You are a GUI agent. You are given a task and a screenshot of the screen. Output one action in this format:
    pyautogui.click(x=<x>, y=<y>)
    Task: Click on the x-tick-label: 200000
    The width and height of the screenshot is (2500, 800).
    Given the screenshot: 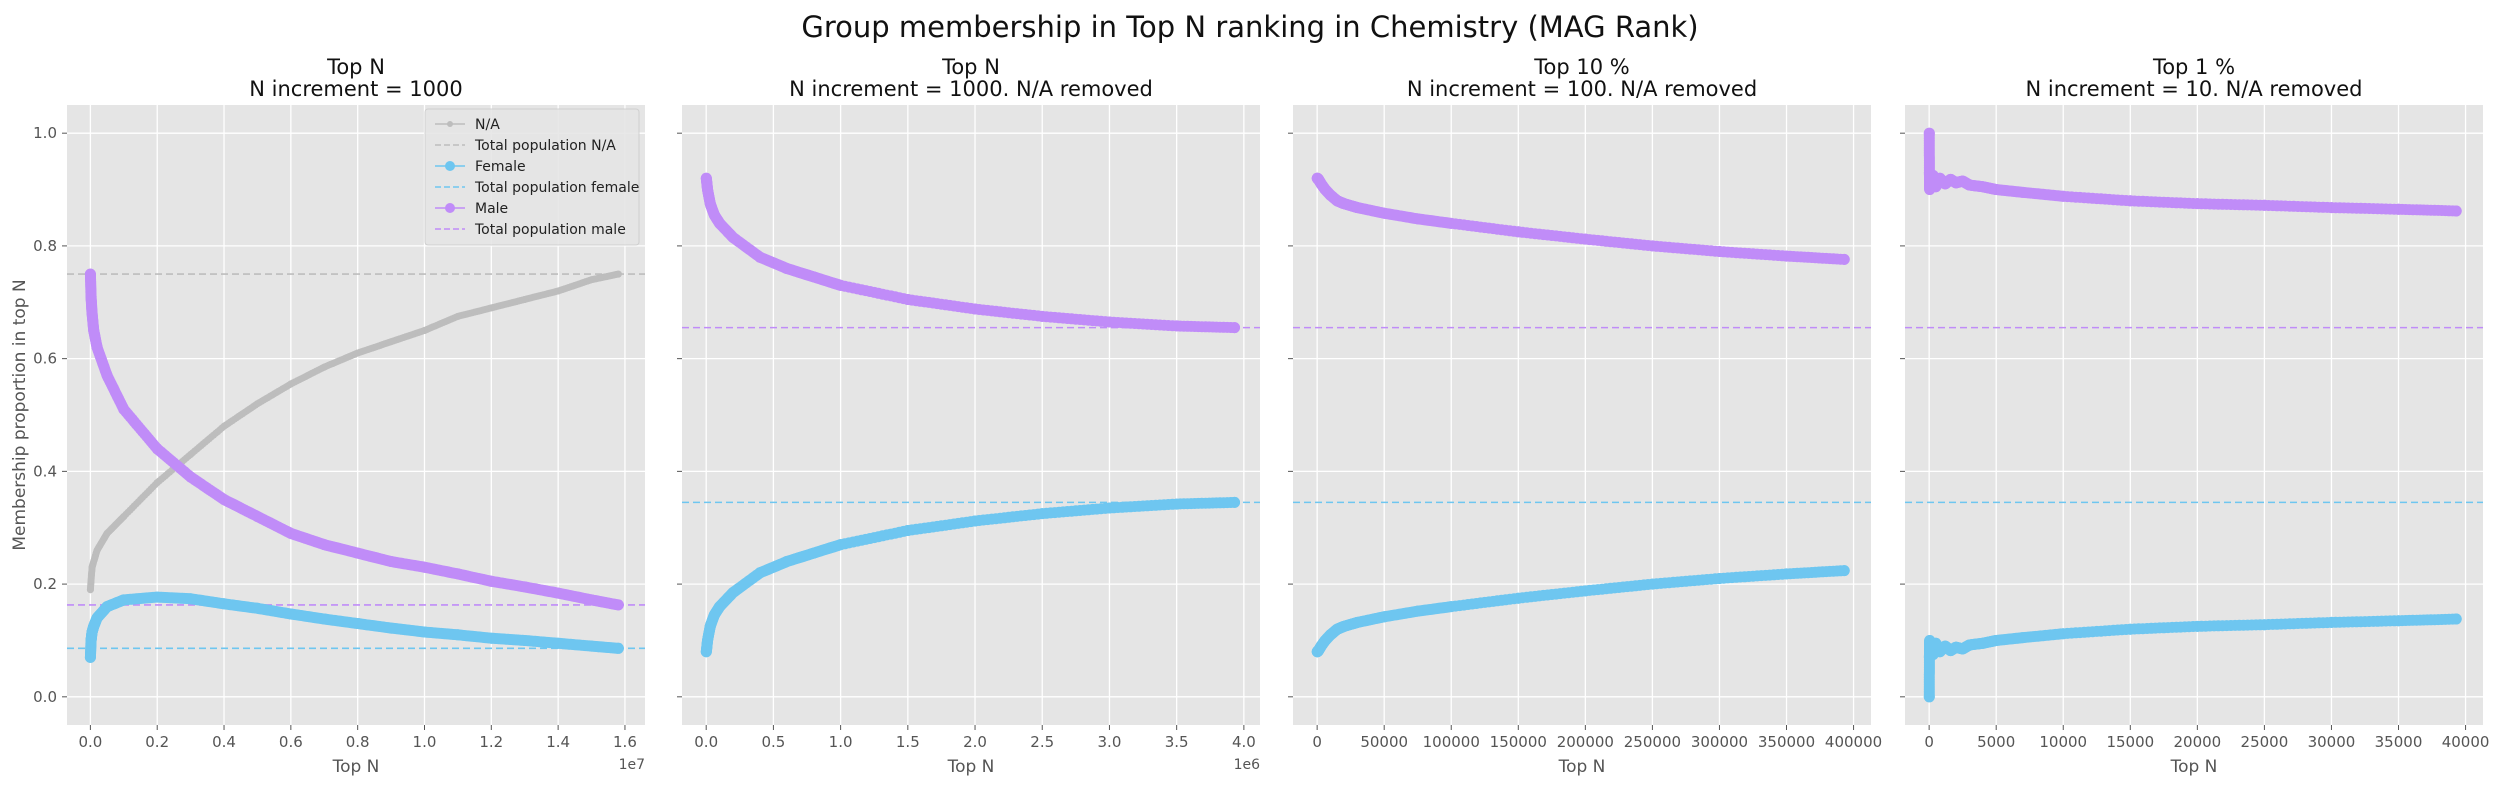 What is the action you would take?
    pyautogui.click(x=1585, y=742)
    